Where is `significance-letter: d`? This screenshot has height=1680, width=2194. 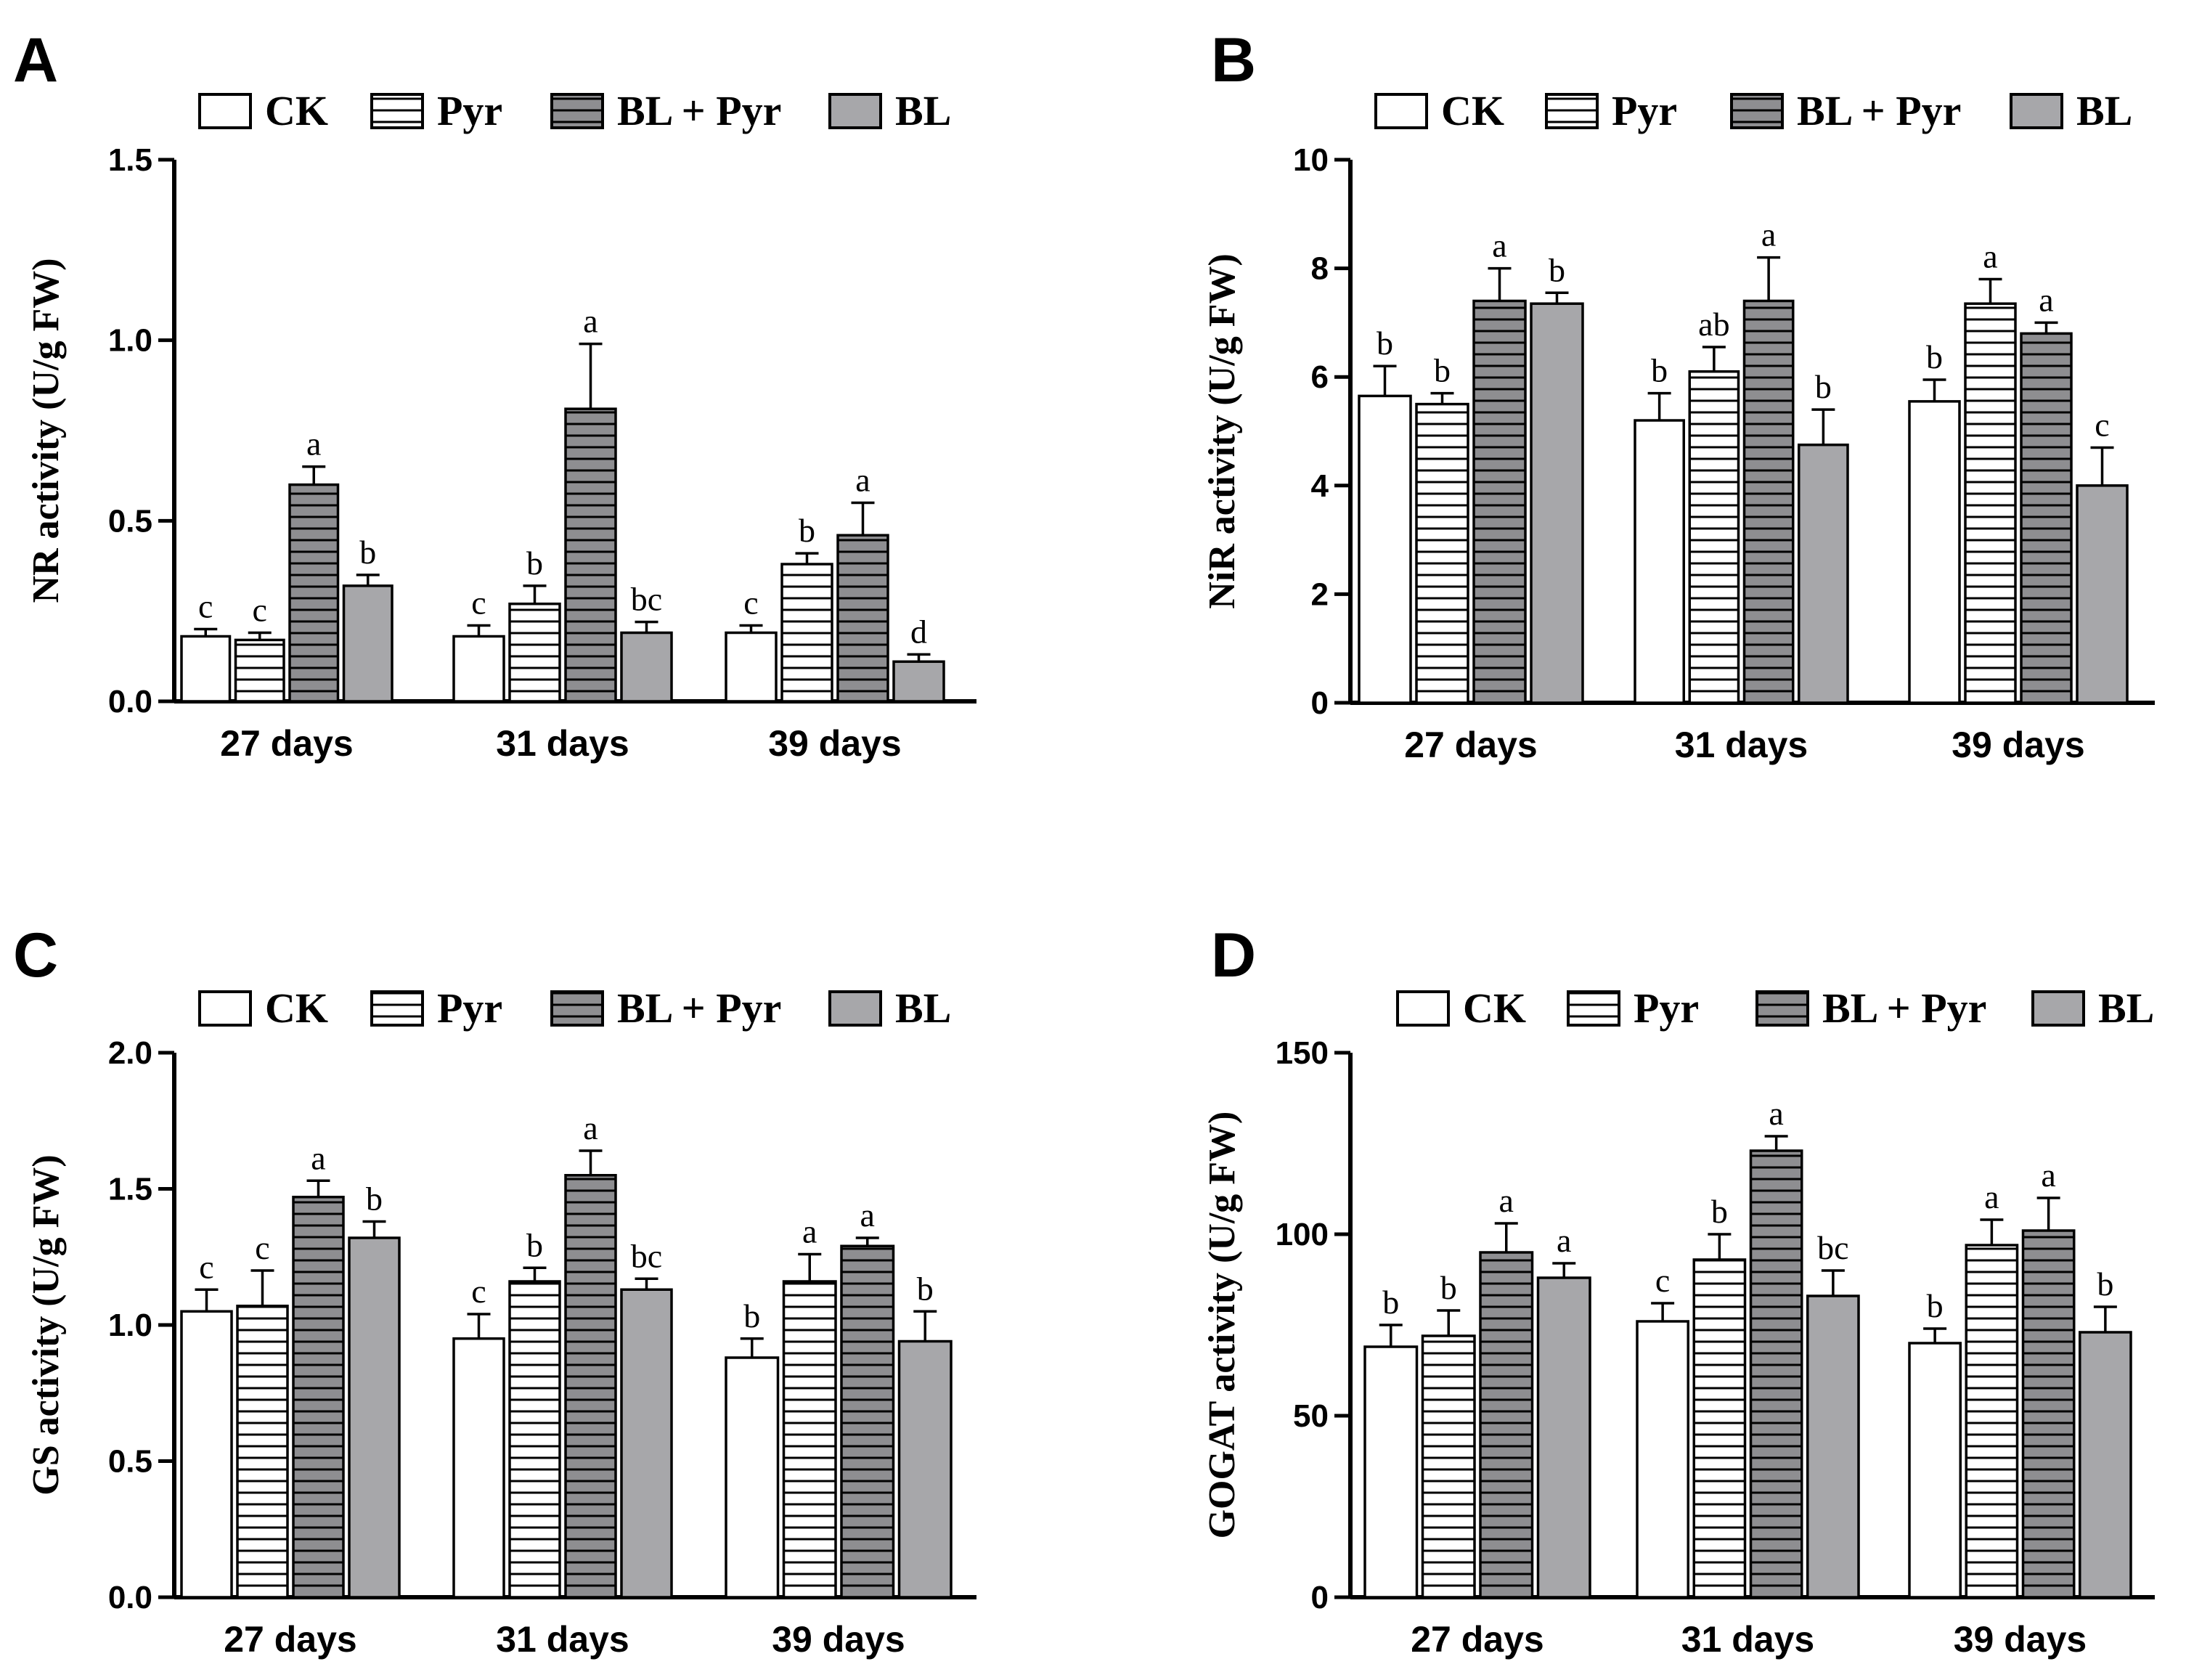
significance-letter: d is located at coordinates (919, 631).